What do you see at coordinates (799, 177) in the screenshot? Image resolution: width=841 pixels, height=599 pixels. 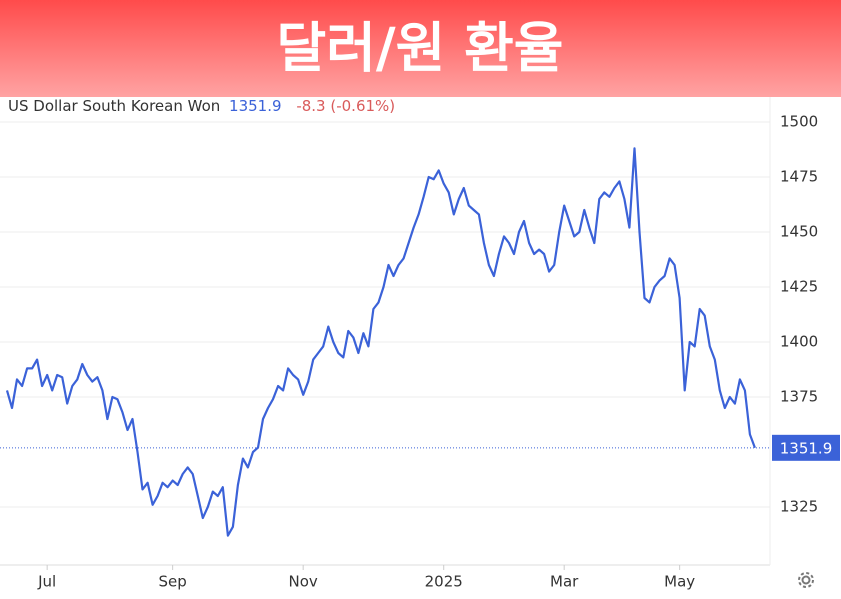 I see `y-tick-label: 1475` at bounding box center [799, 177].